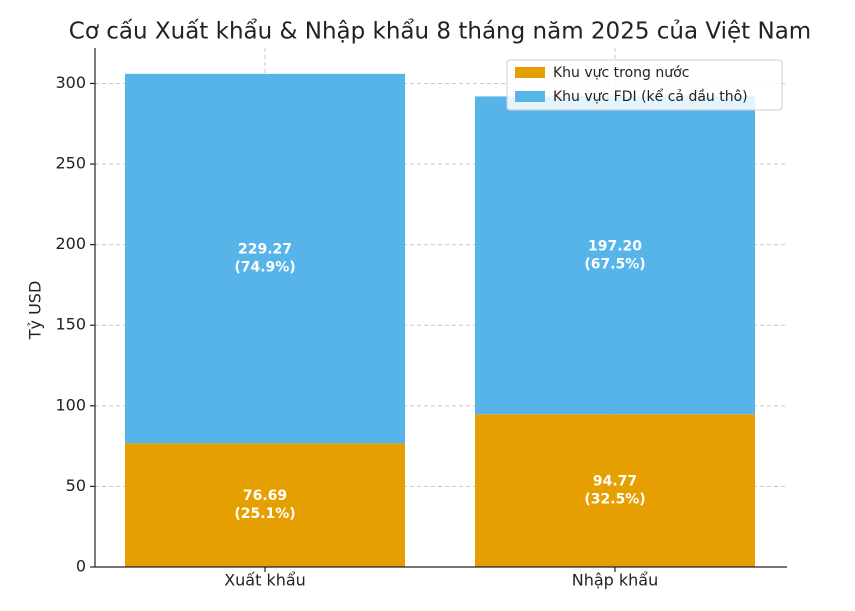  What do you see at coordinates (70, 243) in the screenshot?
I see `y-tick-label: 200` at bounding box center [70, 243].